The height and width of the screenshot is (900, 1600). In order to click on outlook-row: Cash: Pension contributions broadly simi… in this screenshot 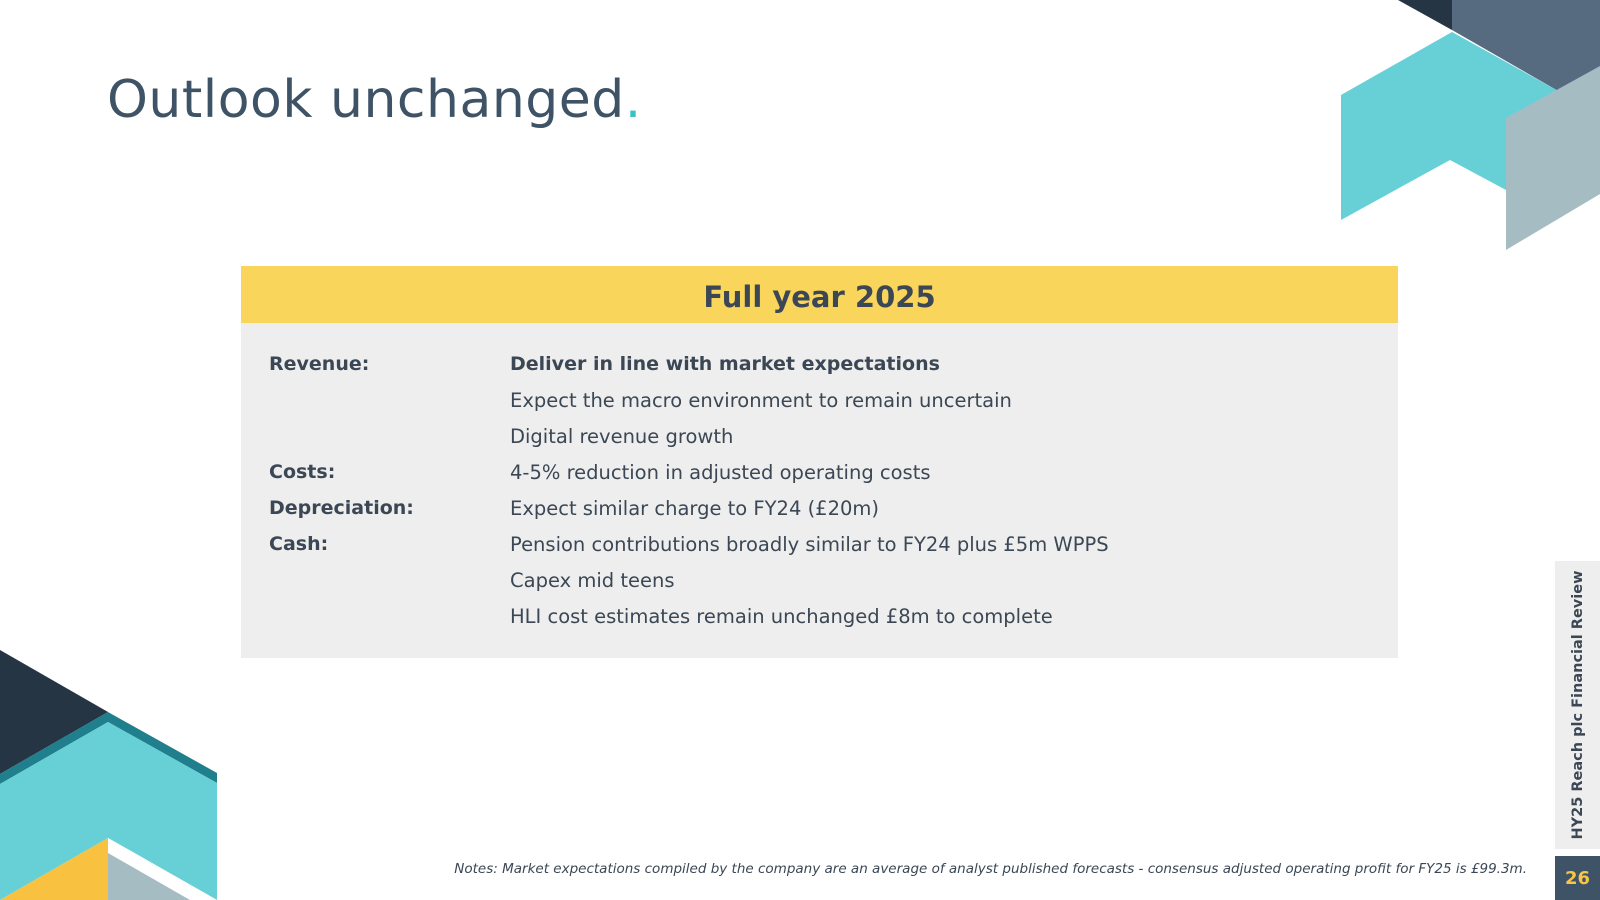, I will do `click(823, 544)`.